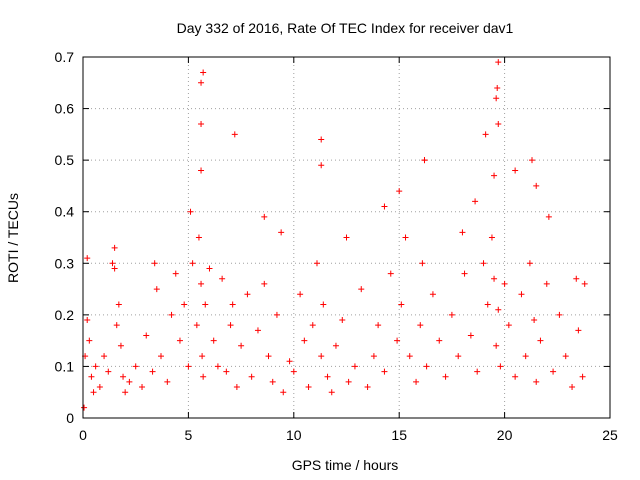 Image resolution: width=640 pixels, height=480 pixels. I want to click on x-tick-label: 5, so click(189, 435).